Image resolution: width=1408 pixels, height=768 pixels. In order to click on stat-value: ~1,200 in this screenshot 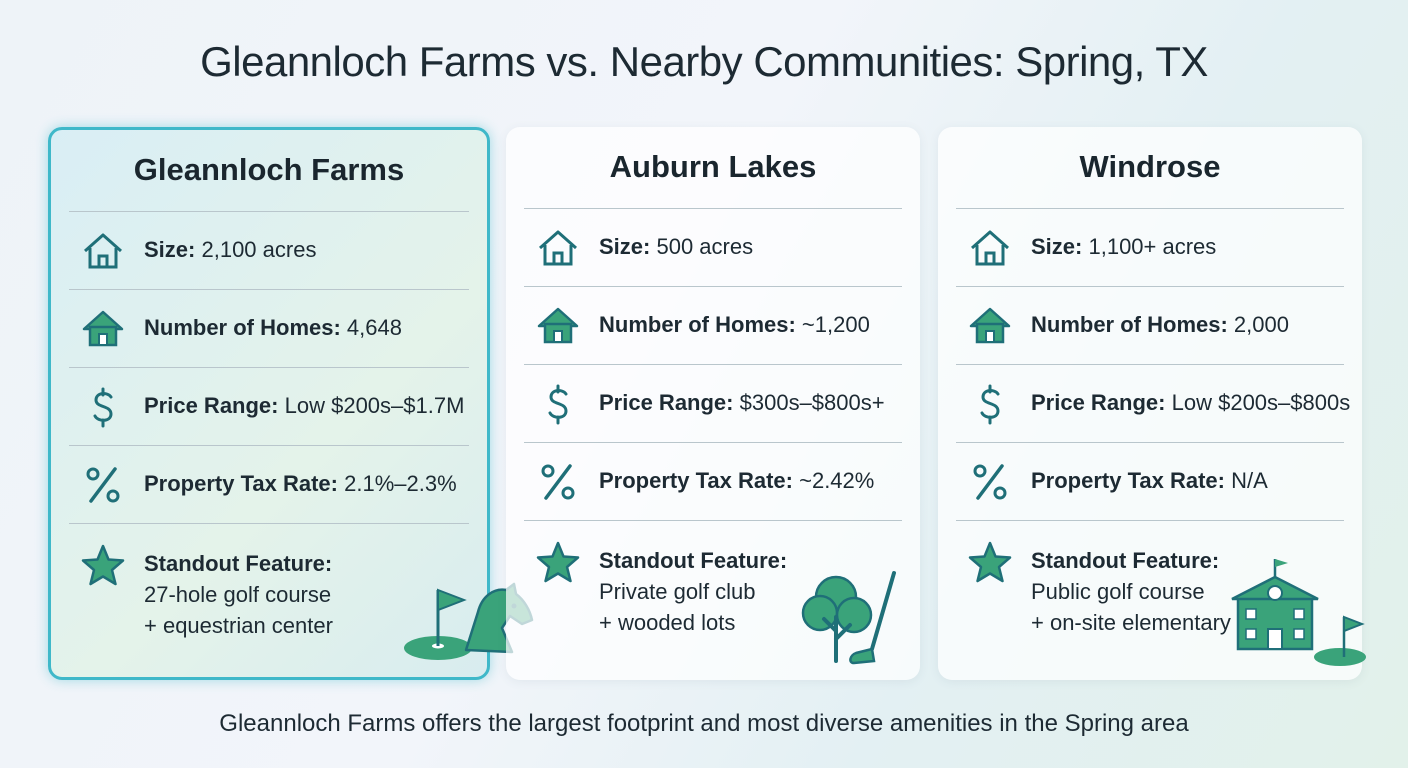, I will do `click(835, 324)`.